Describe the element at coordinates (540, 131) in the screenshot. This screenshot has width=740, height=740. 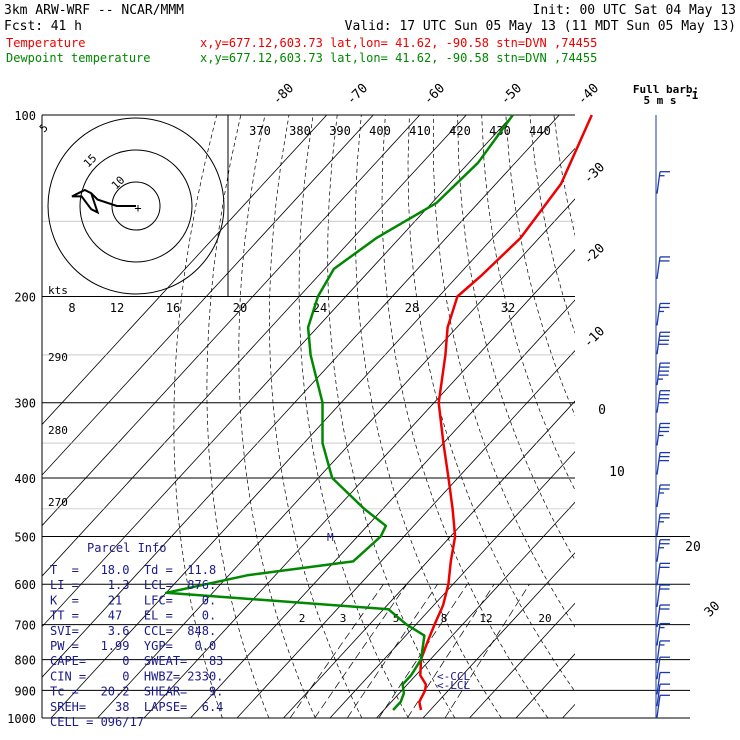
I see `theta-label: 440` at that location.